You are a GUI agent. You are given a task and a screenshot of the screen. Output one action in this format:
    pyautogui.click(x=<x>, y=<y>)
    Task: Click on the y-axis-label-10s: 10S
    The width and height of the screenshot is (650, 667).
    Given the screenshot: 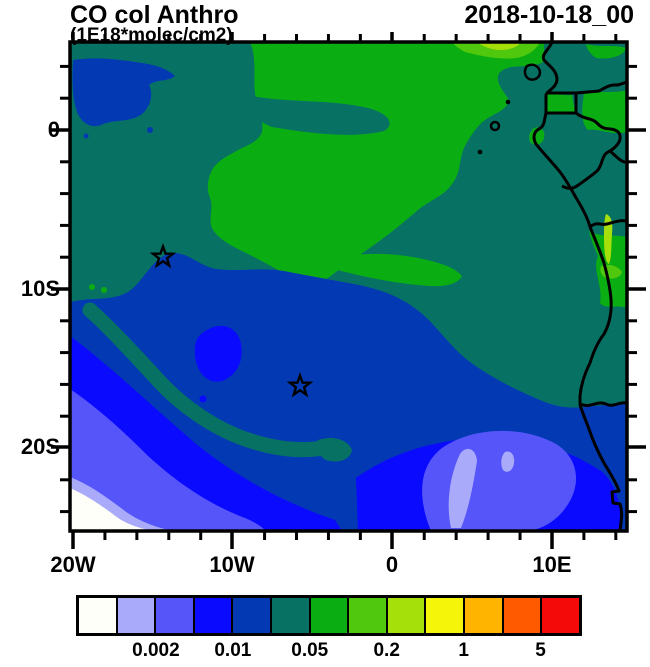 What is the action you would take?
    pyautogui.click(x=40, y=288)
    